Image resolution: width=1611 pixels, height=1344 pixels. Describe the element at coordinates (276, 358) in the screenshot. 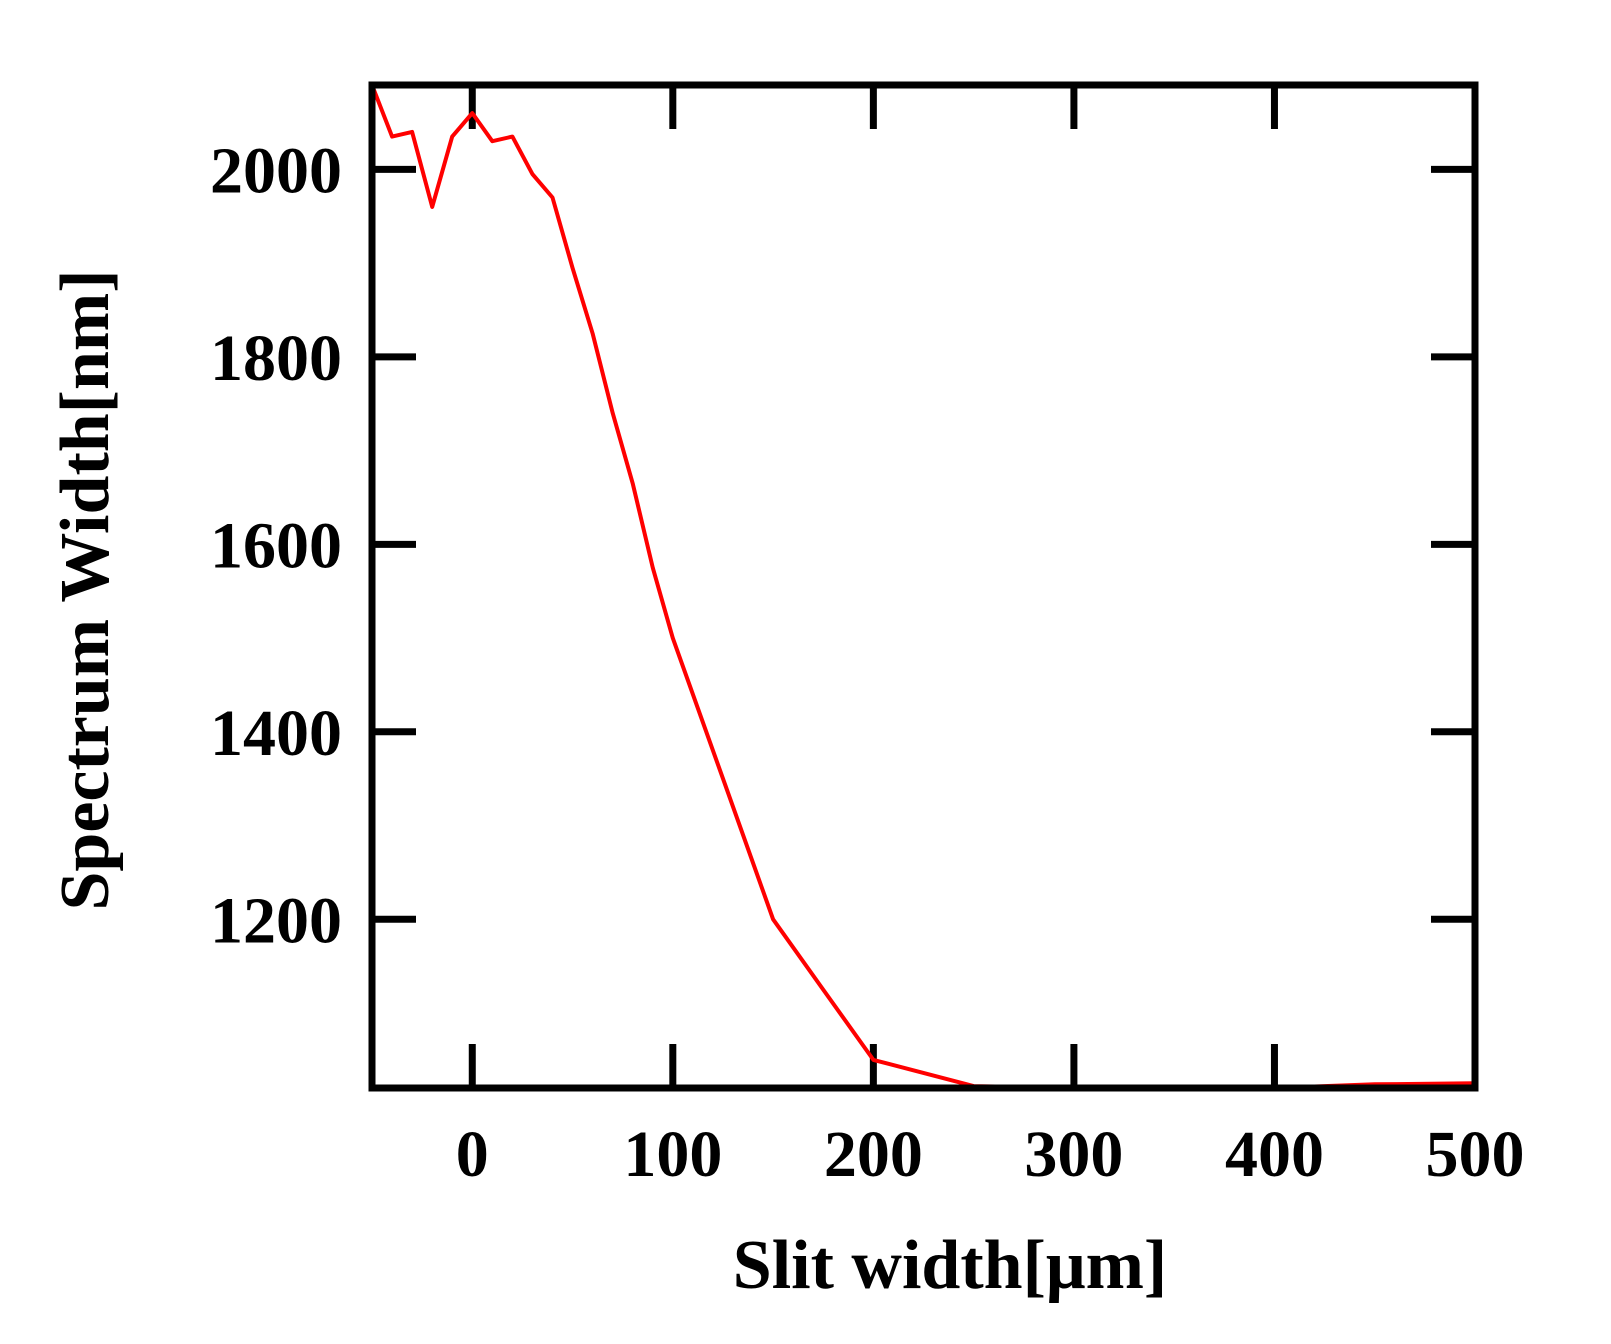

I see `y-tick-label: 1800` at that location.